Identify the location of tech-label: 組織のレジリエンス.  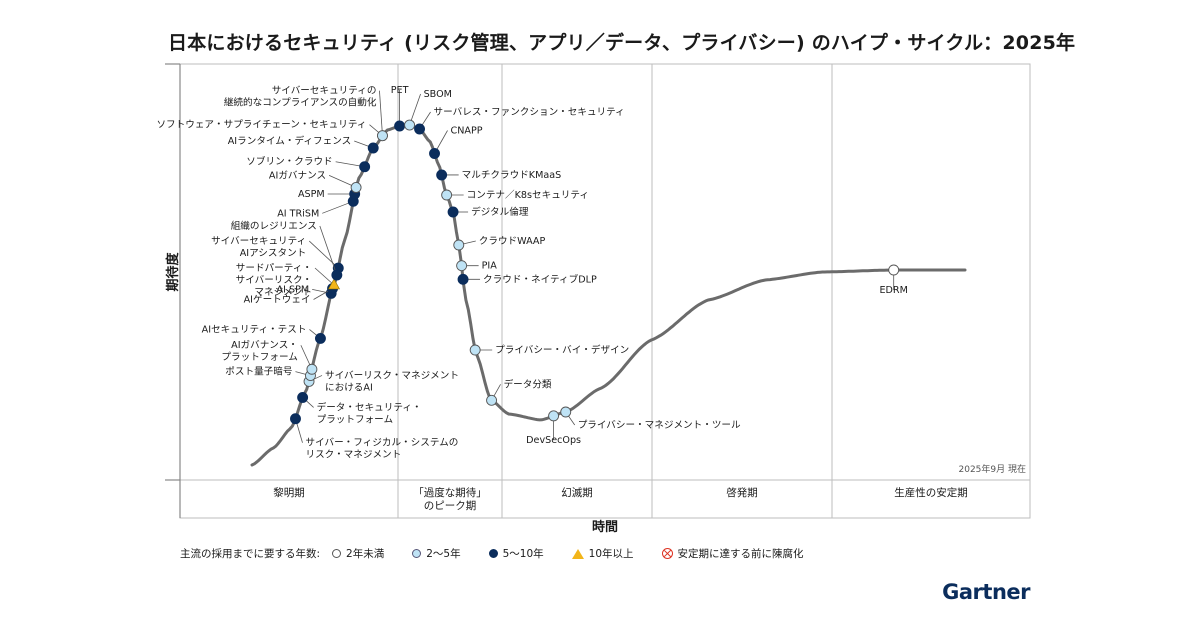
(274, 226).